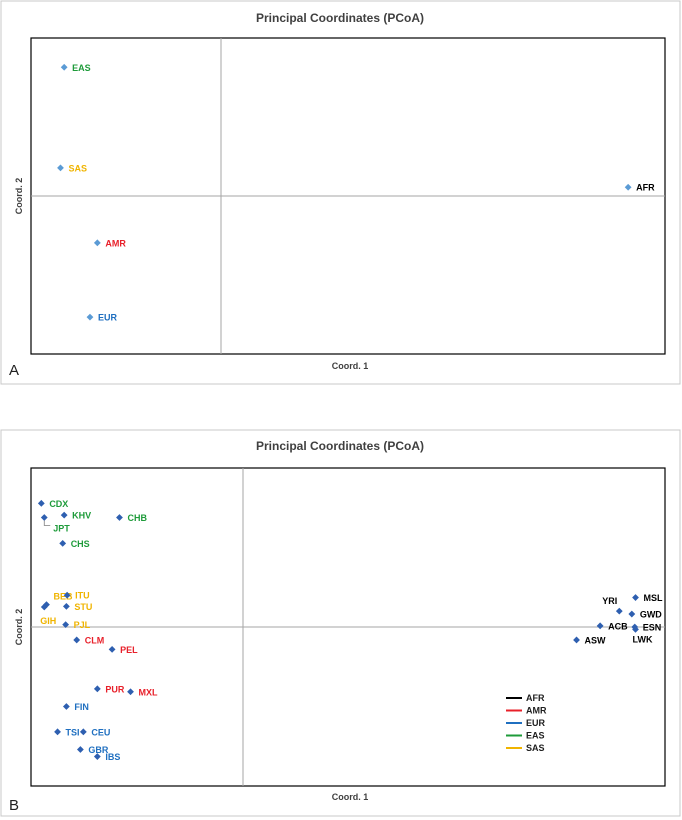 This screenshot has height=820, width=682. I want to click on legend: AFR AMR EUR EAS SAS, so click(526, 723).